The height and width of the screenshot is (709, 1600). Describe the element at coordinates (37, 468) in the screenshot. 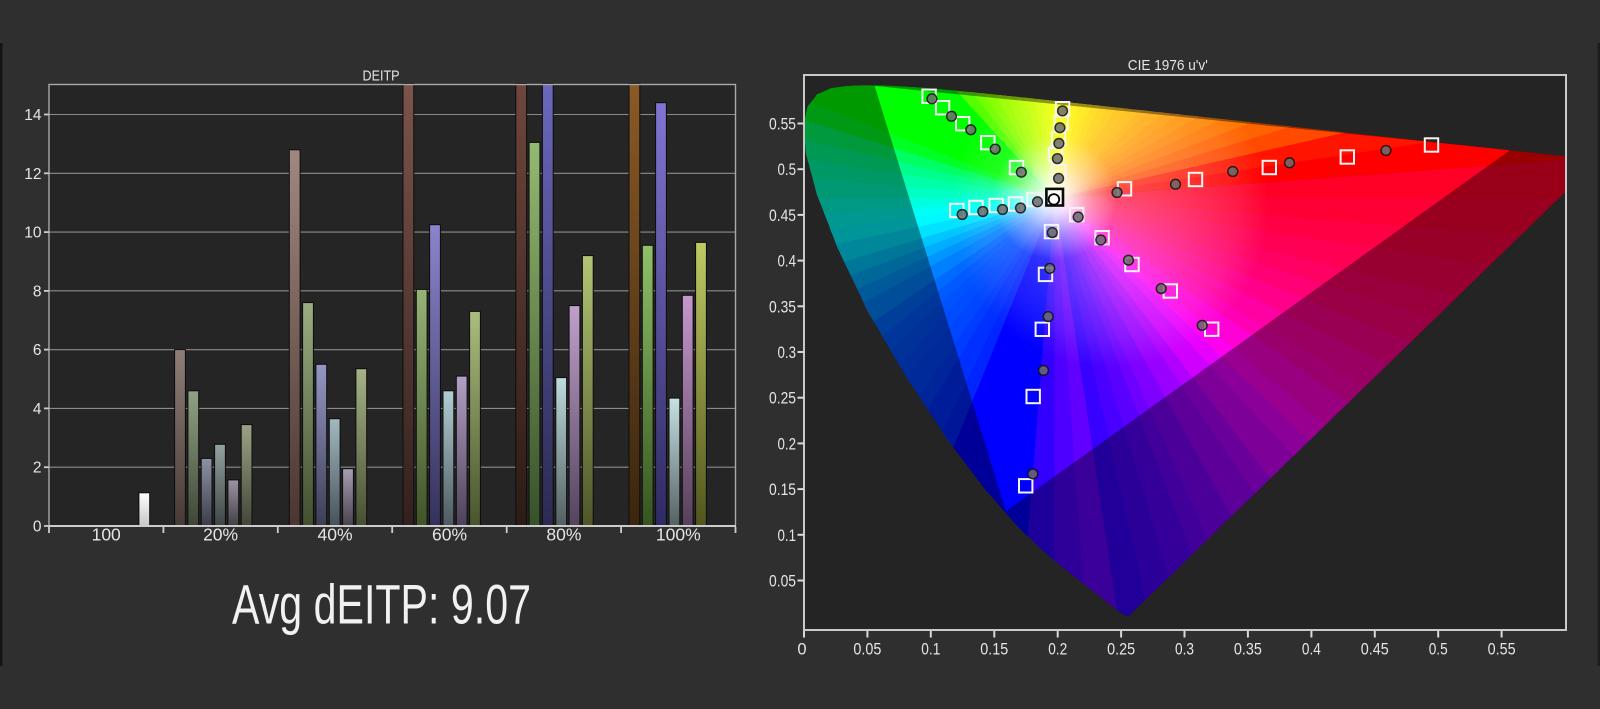

I see `svg-text: 2` at that location.